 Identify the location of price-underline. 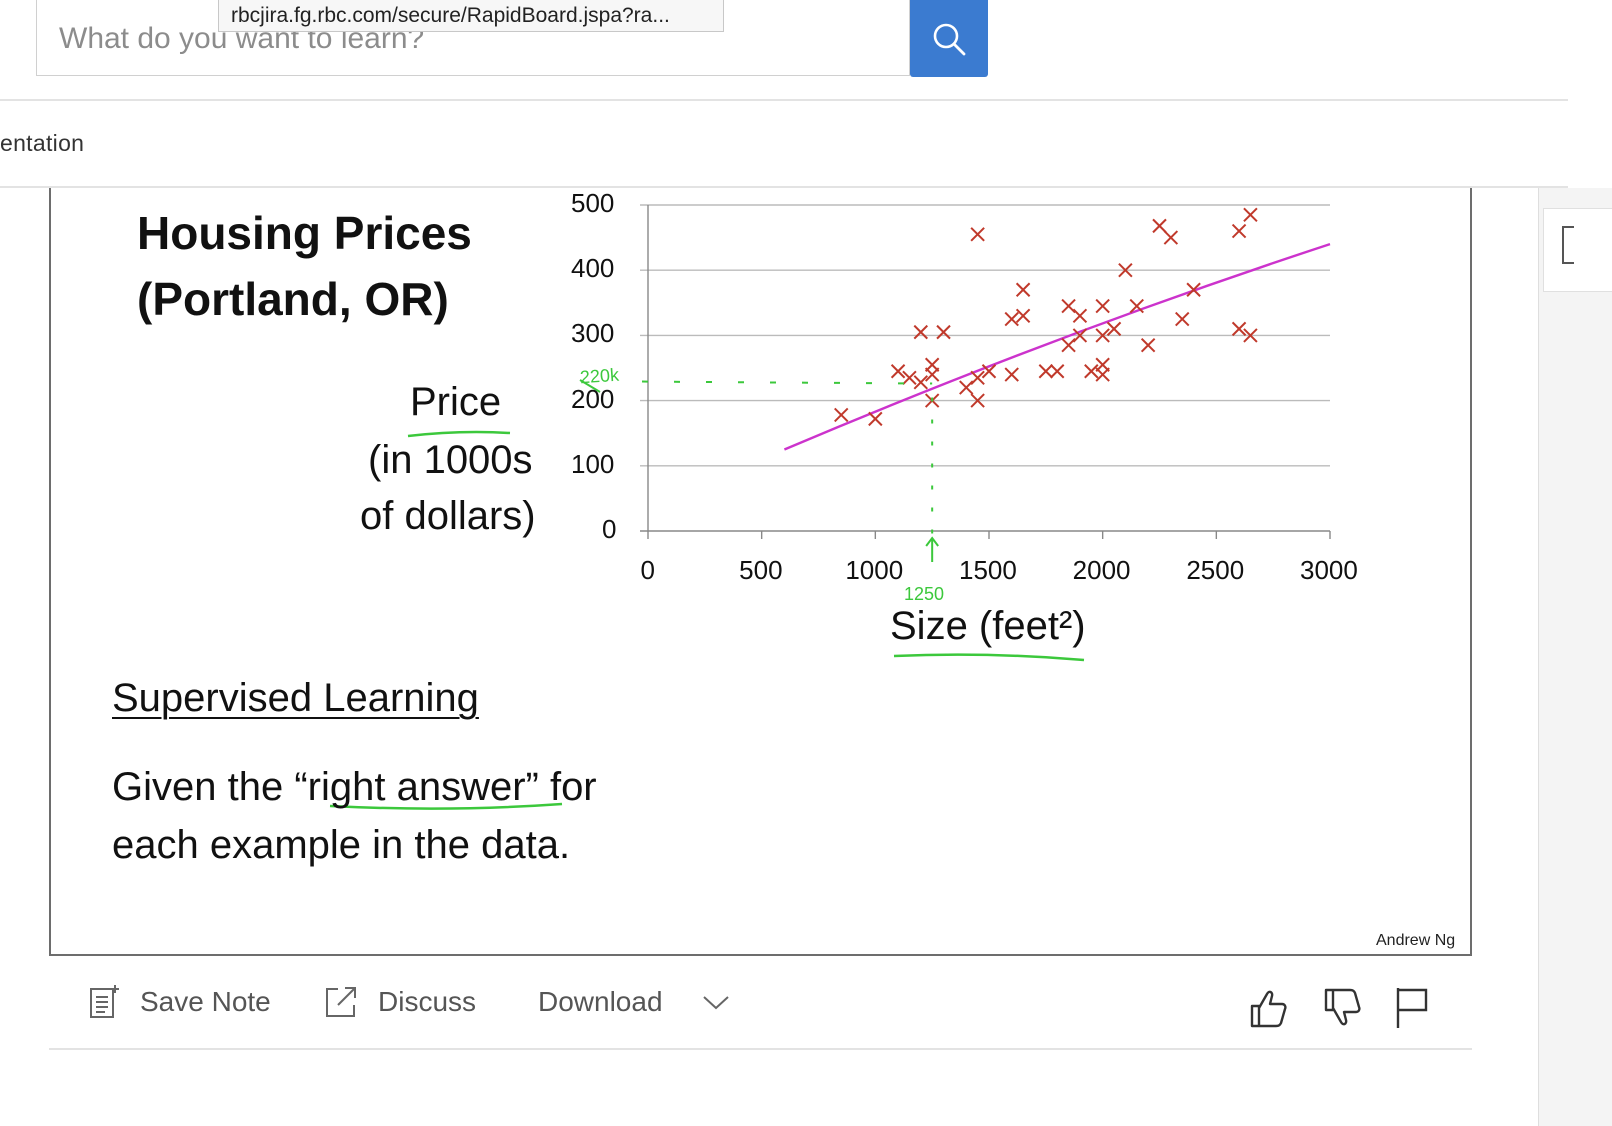
(459, 434).